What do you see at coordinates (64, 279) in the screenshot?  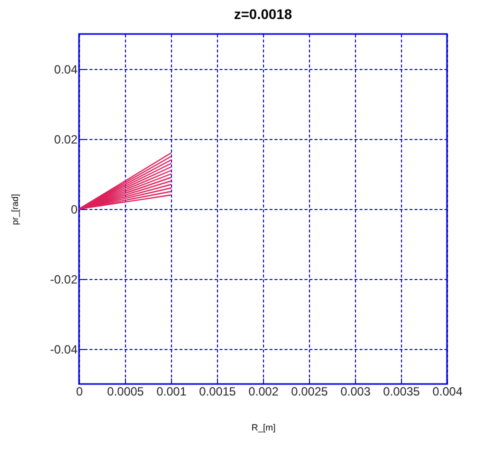 I see `y-tick-label: -0.02` at bounding box center [64, 279].